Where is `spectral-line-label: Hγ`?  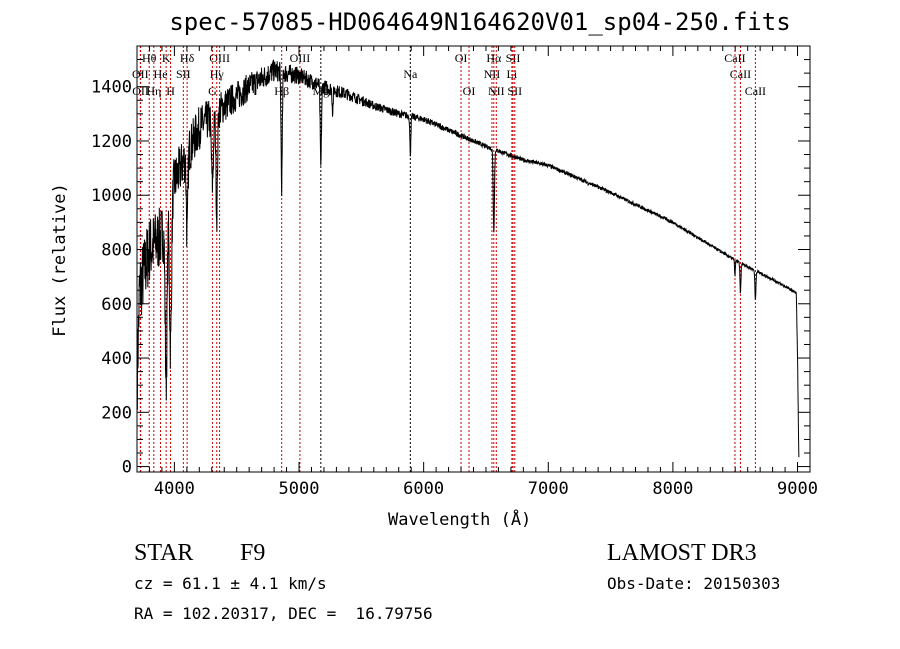 spectral-line-label: Hγ is located at coordinates (217, 74).